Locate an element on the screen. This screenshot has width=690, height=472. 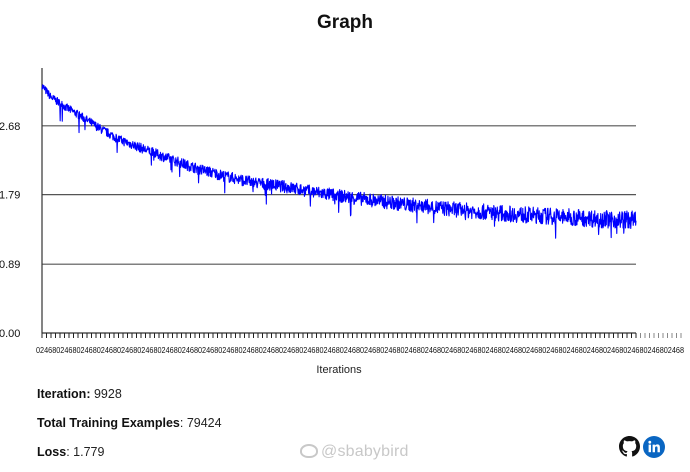
watermark: @sbabybird is located at coordinates (354, 452).